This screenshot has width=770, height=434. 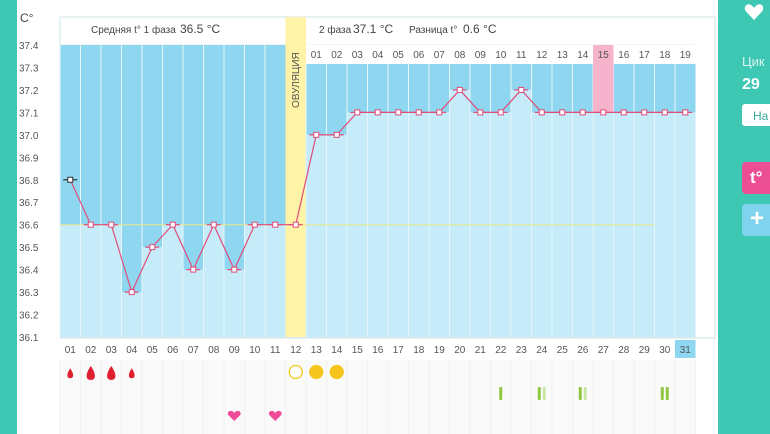 I want to click on phase2-day-label: 15, so click(x=604, y=55).